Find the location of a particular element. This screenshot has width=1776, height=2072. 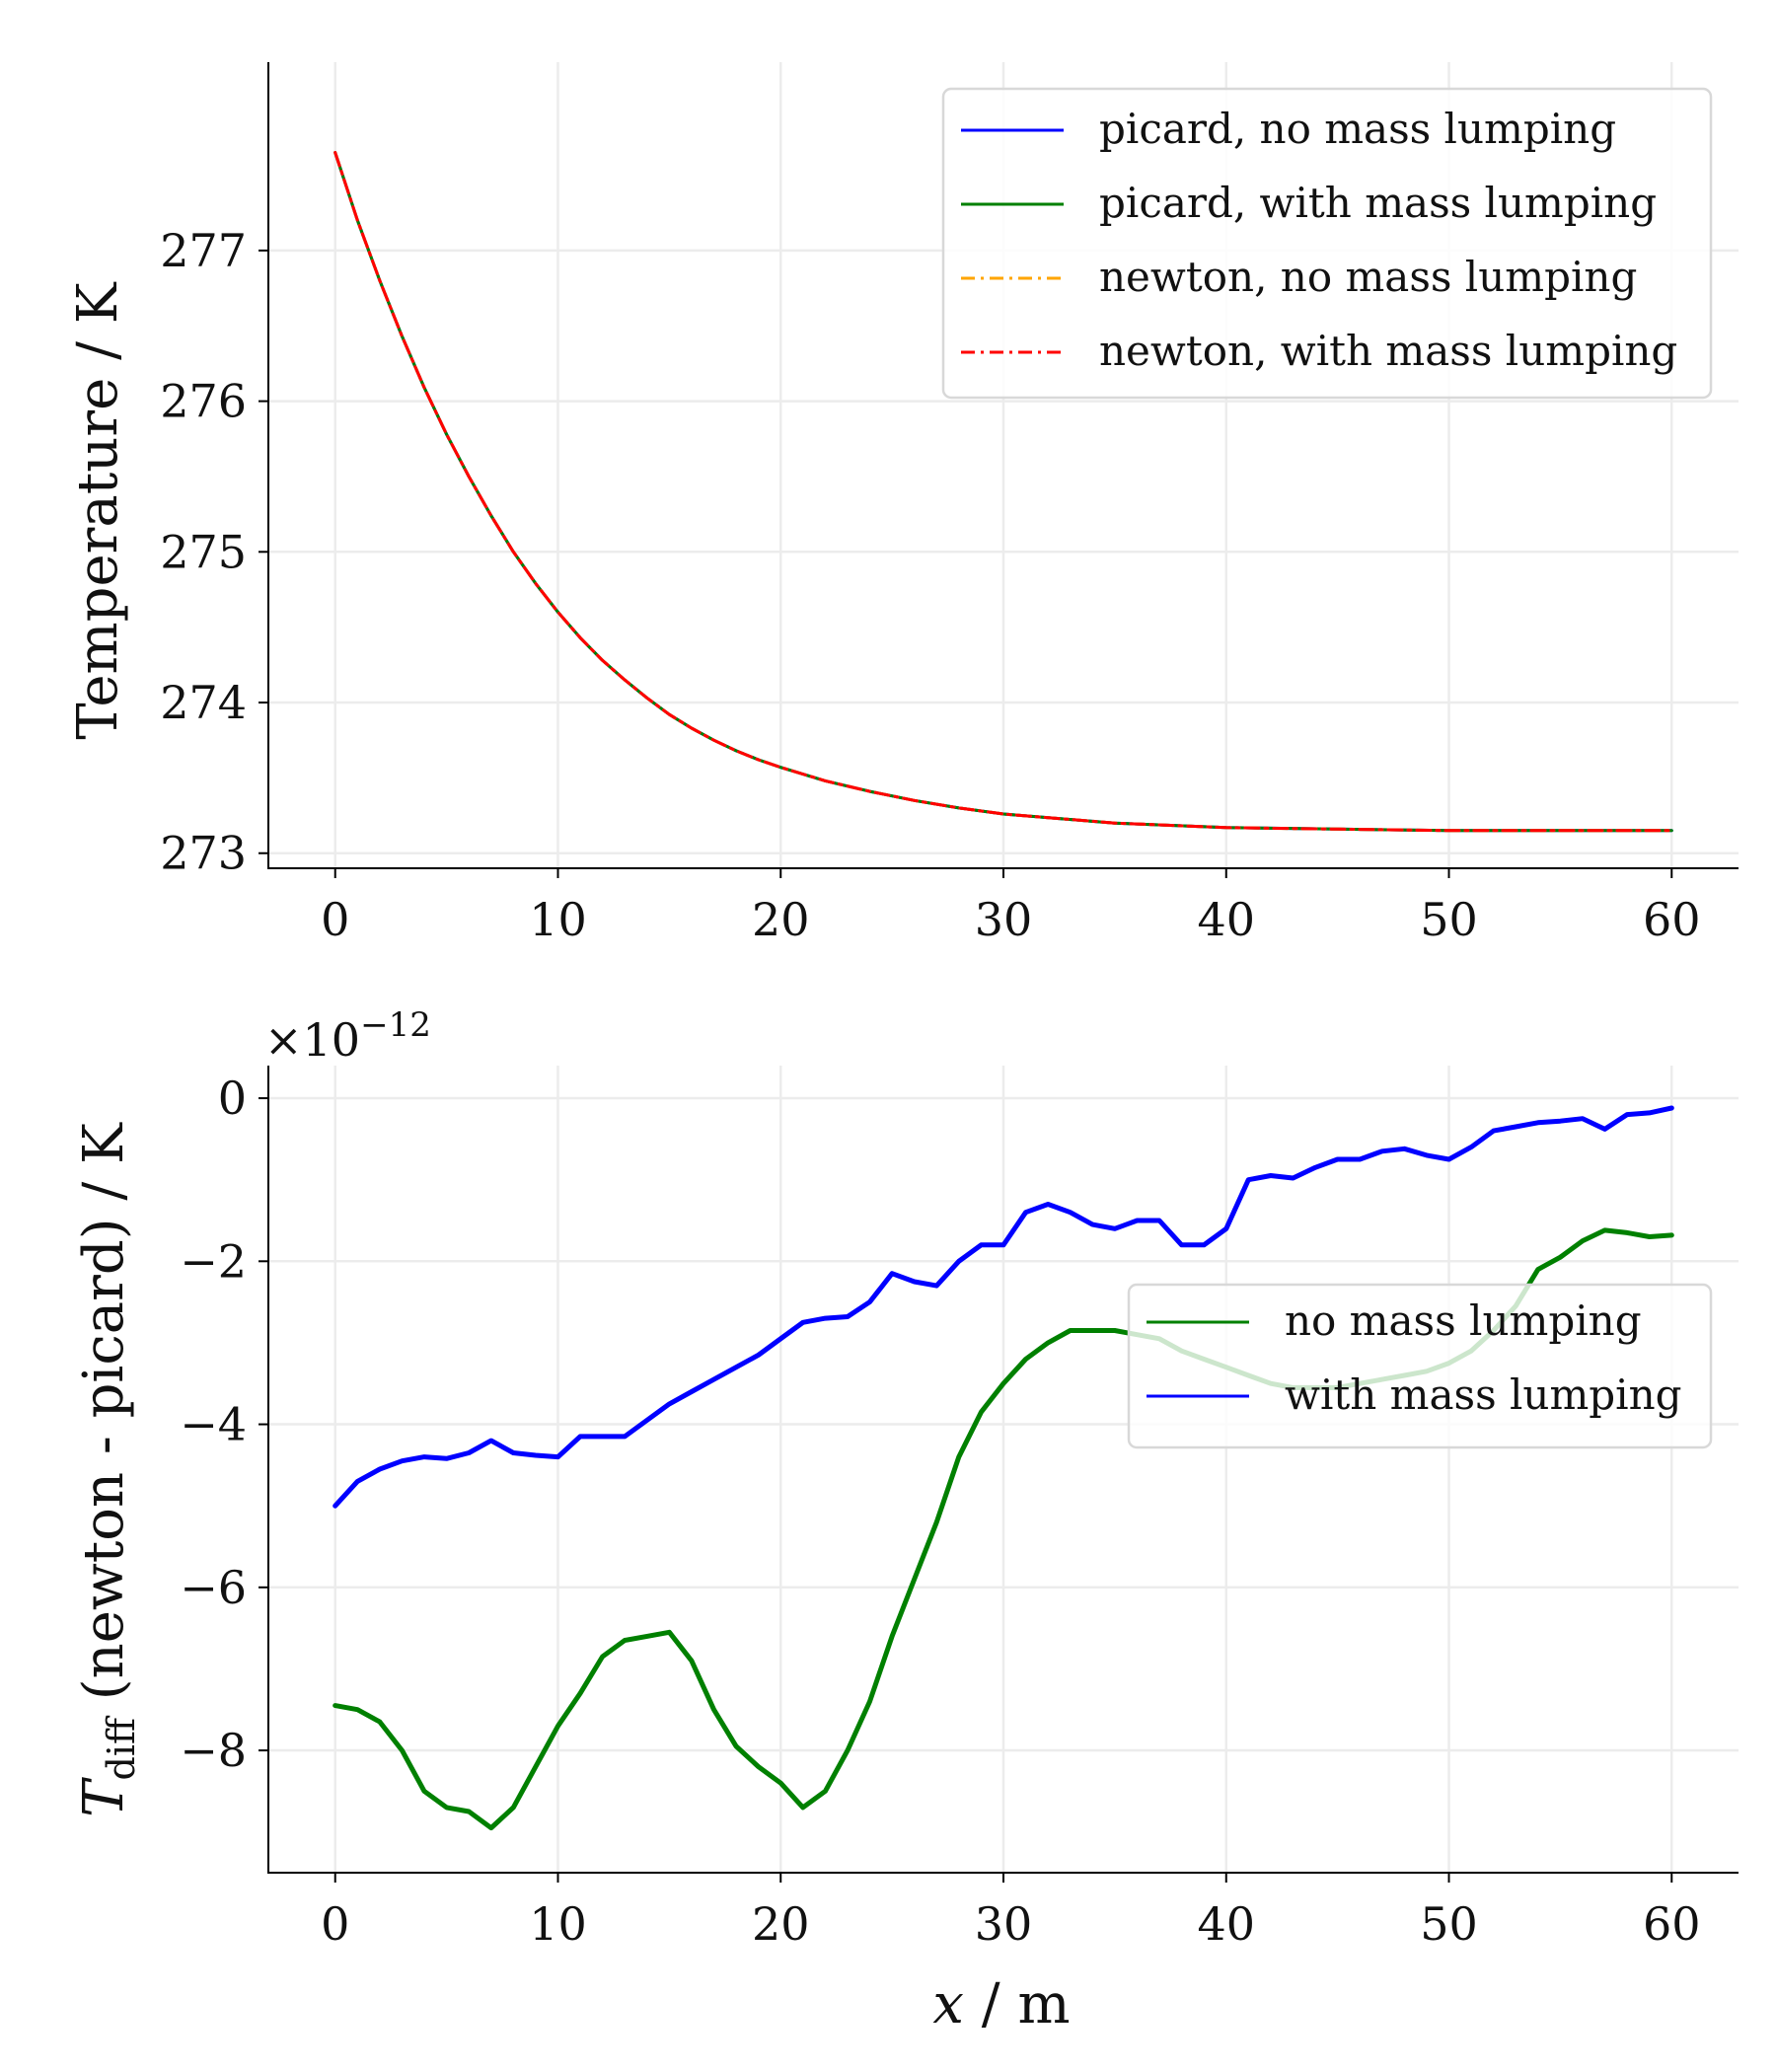

y-tick-label: 273 is located at coordinates (204, 854).